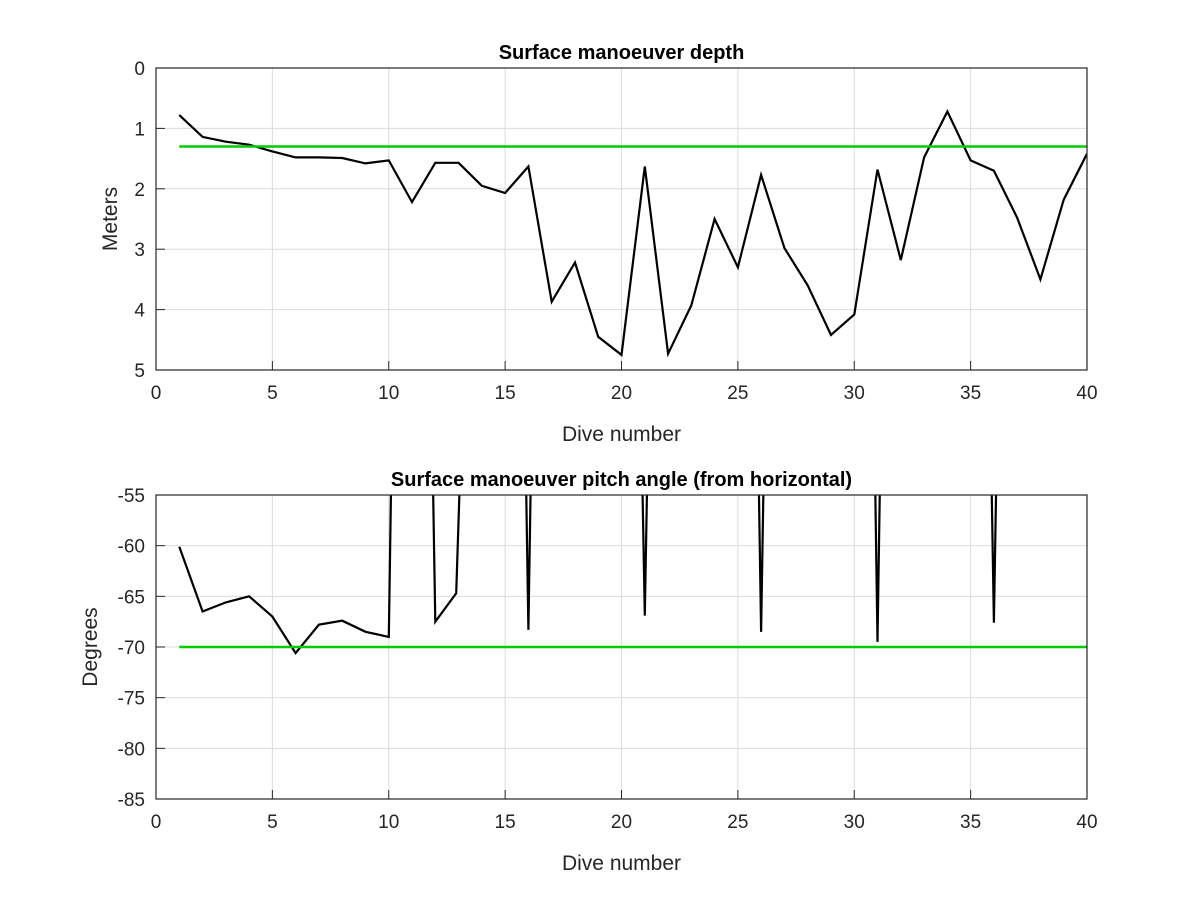 The height and width of the screenshot is (900, 1200). I want to click on pitch-chart-y-tick-label: -80, so click(131, 749).